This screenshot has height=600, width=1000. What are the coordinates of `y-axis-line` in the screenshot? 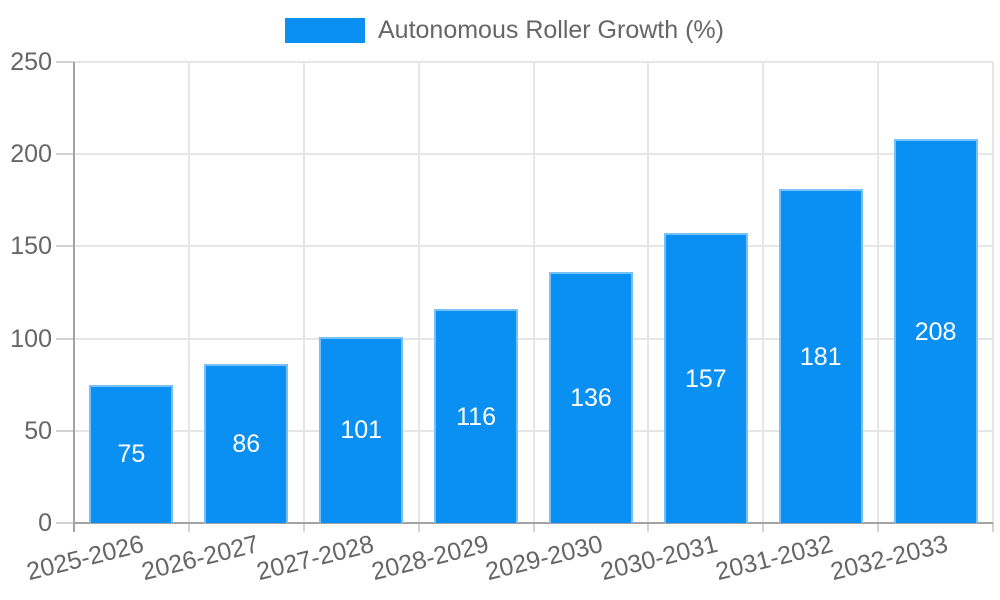 It's located at (74, 293).